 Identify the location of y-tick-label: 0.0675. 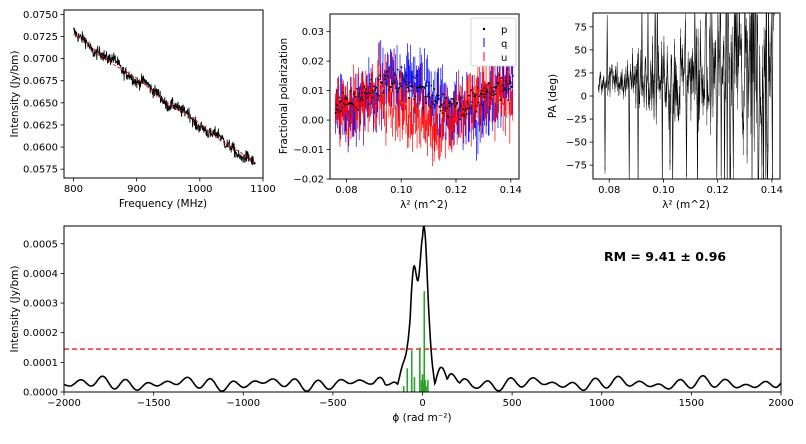
(40, 81).